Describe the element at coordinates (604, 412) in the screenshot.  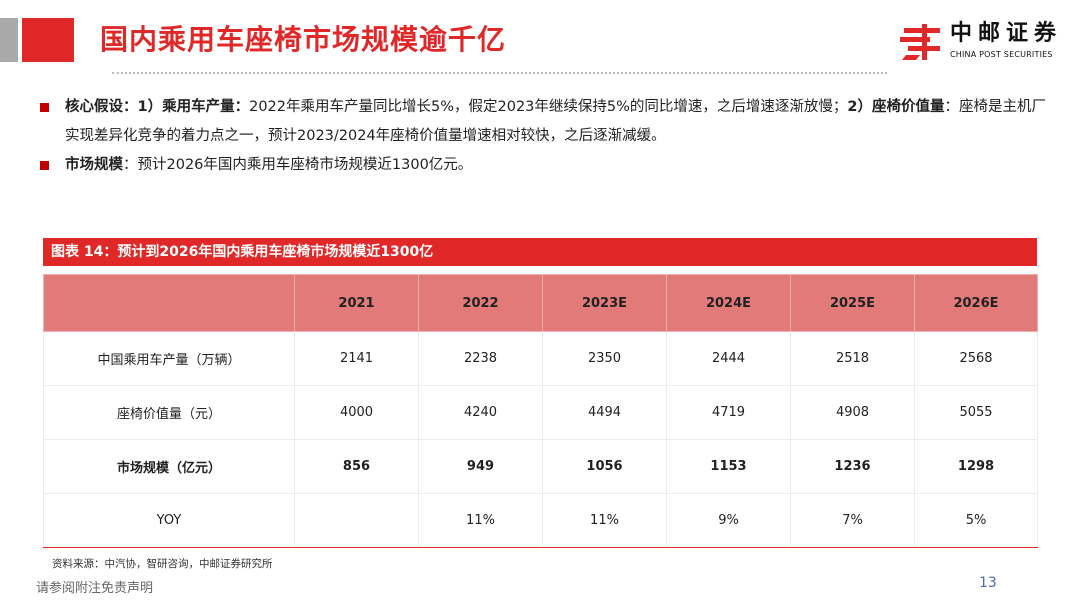
I see `table-cell: 4494` at that location.